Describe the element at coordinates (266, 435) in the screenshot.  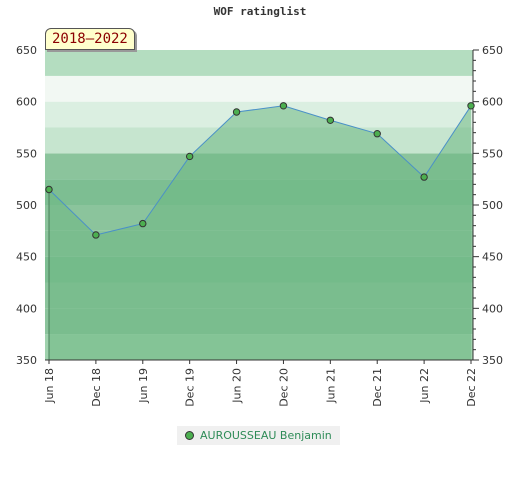
I see `legend-label: AUROUSSEAU Benjamin` at that location.